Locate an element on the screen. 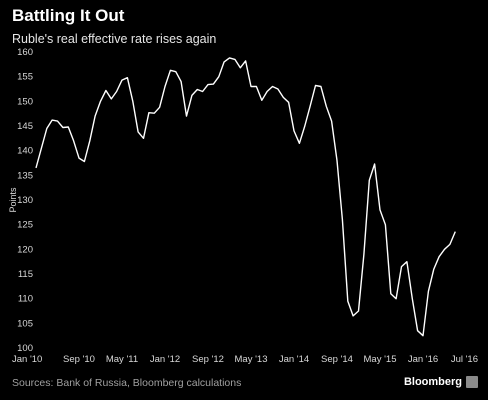  y-tick-label: 100 is located at coordinates (25, 348).